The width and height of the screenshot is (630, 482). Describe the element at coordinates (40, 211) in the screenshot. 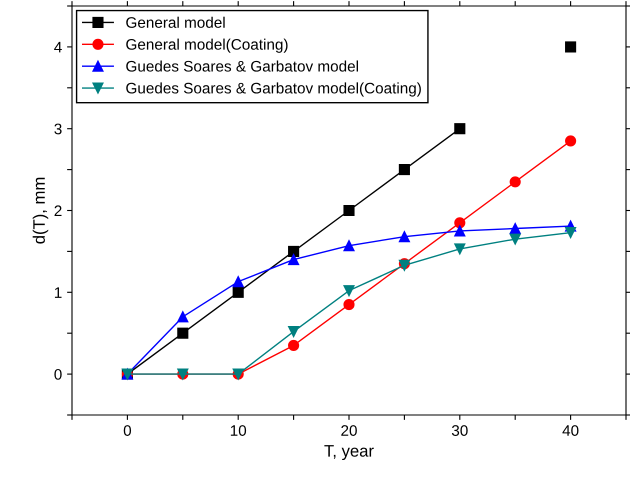

I see `y-axis-title: d(T), mm` at that location.